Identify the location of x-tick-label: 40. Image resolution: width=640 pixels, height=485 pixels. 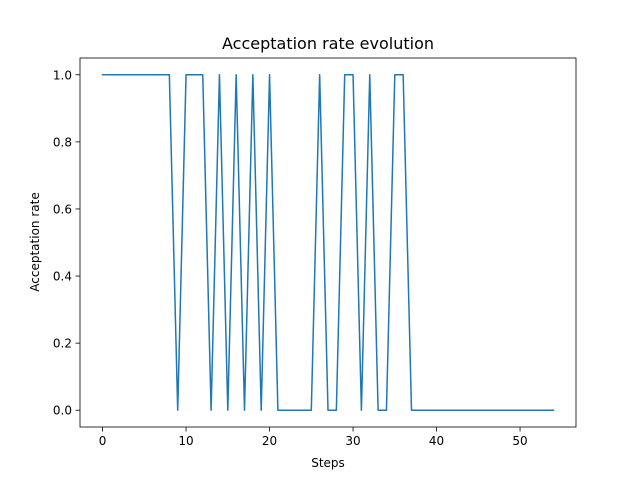
(436, 441).